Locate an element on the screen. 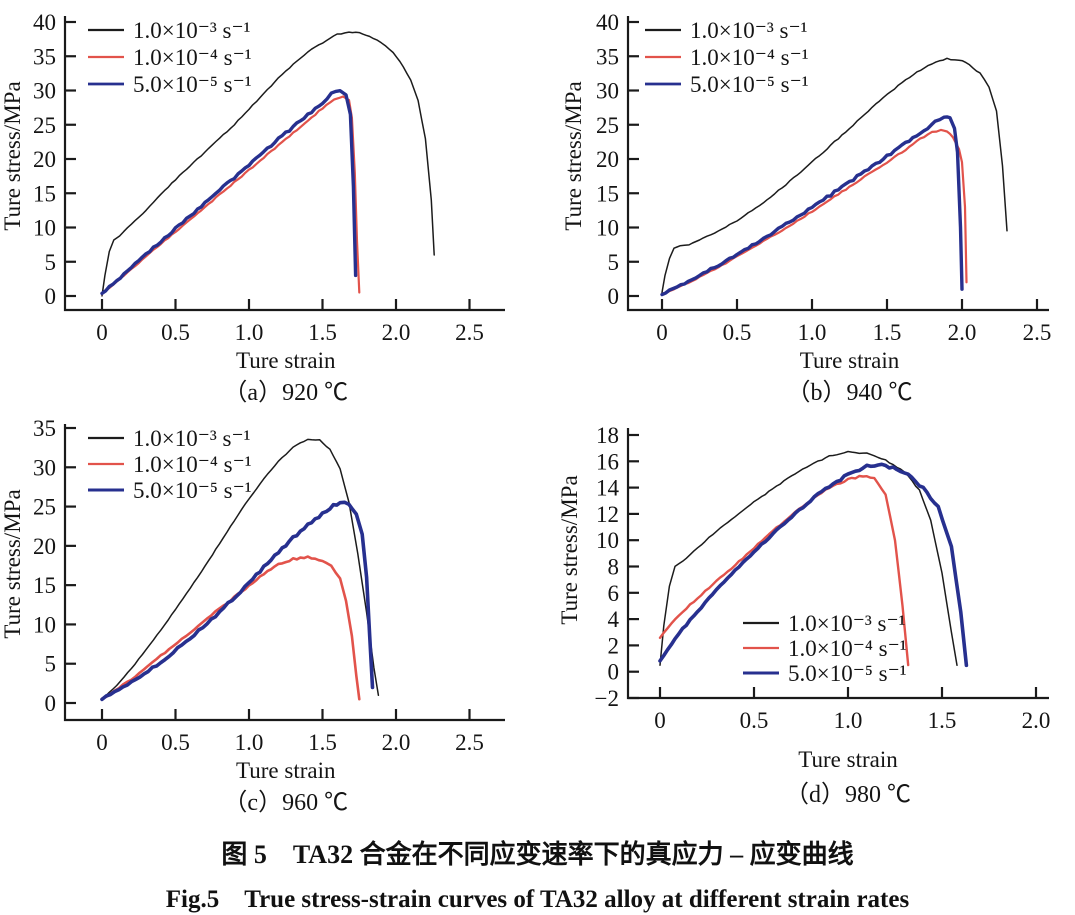 This screenshot has height=915, width=1075. y-tick-label: 18 is located at coordinates (607, 435).